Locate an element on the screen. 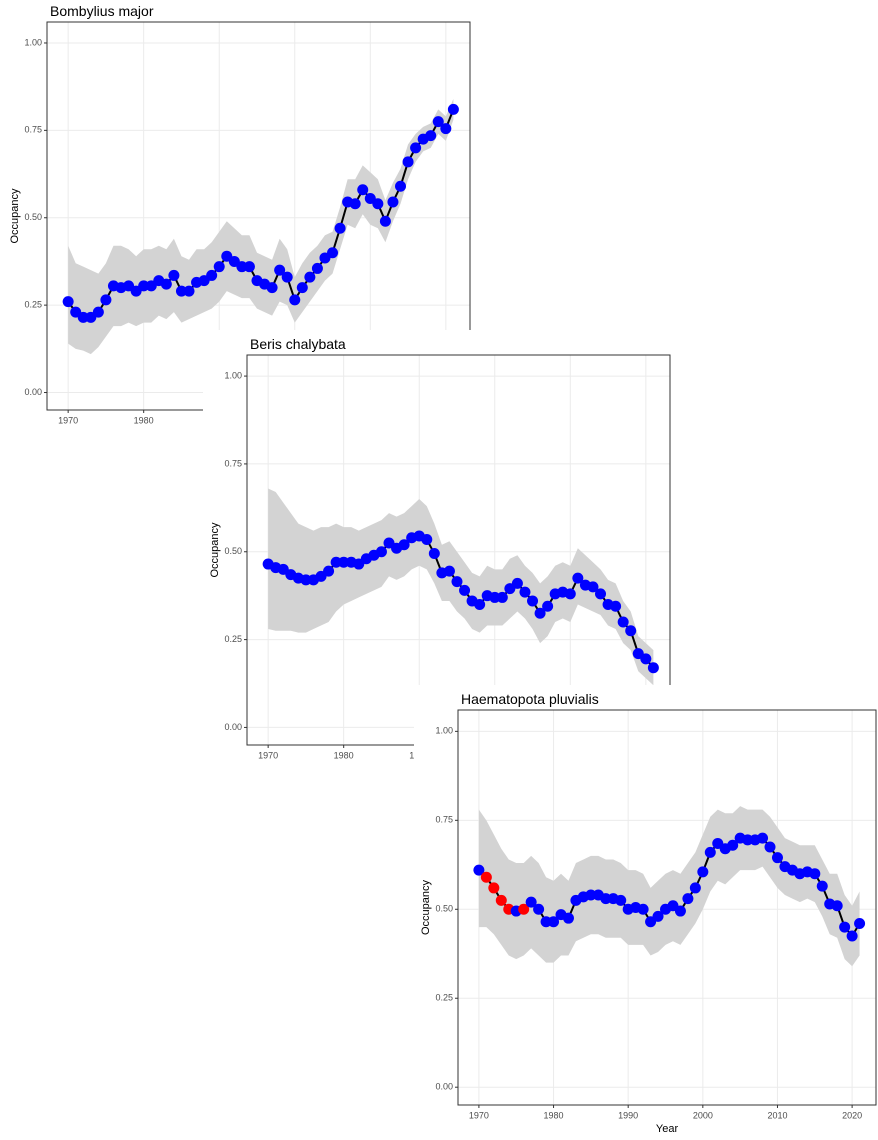 Image resolution: width=878 pixels, height=1140 pixels. chart-title: Beris chalybata is located at coordinates (298, 344).